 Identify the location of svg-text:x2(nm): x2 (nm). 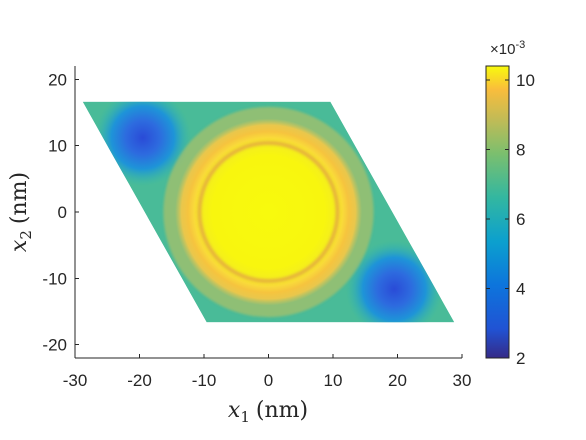
(21, 212).